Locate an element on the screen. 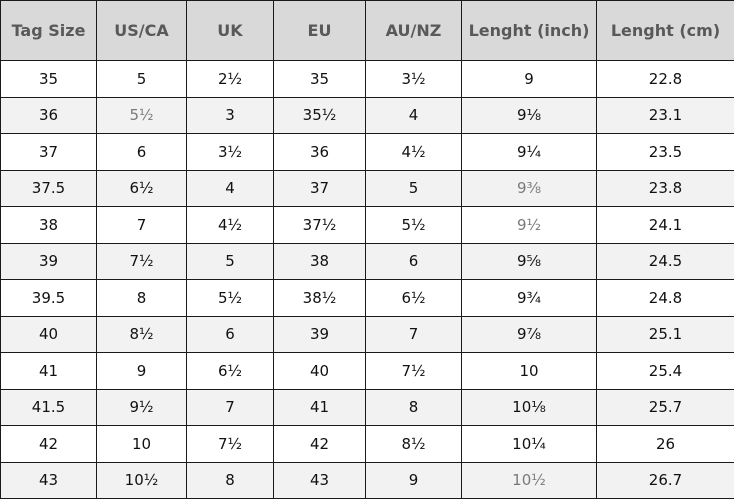  column-header: Lenght (inch) is located at coordinates (529, 30).